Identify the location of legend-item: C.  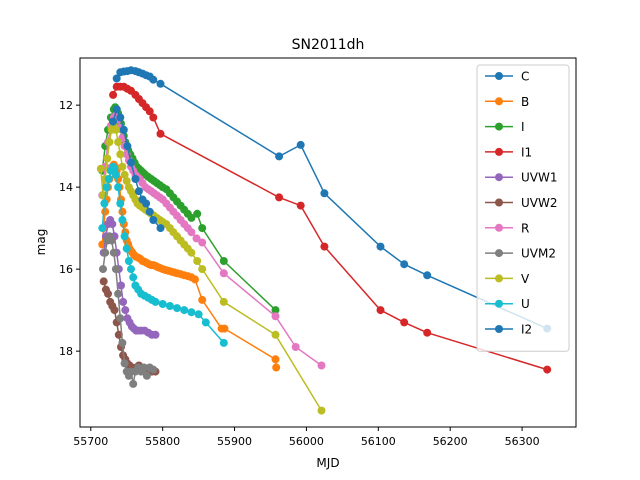
(507, 77).